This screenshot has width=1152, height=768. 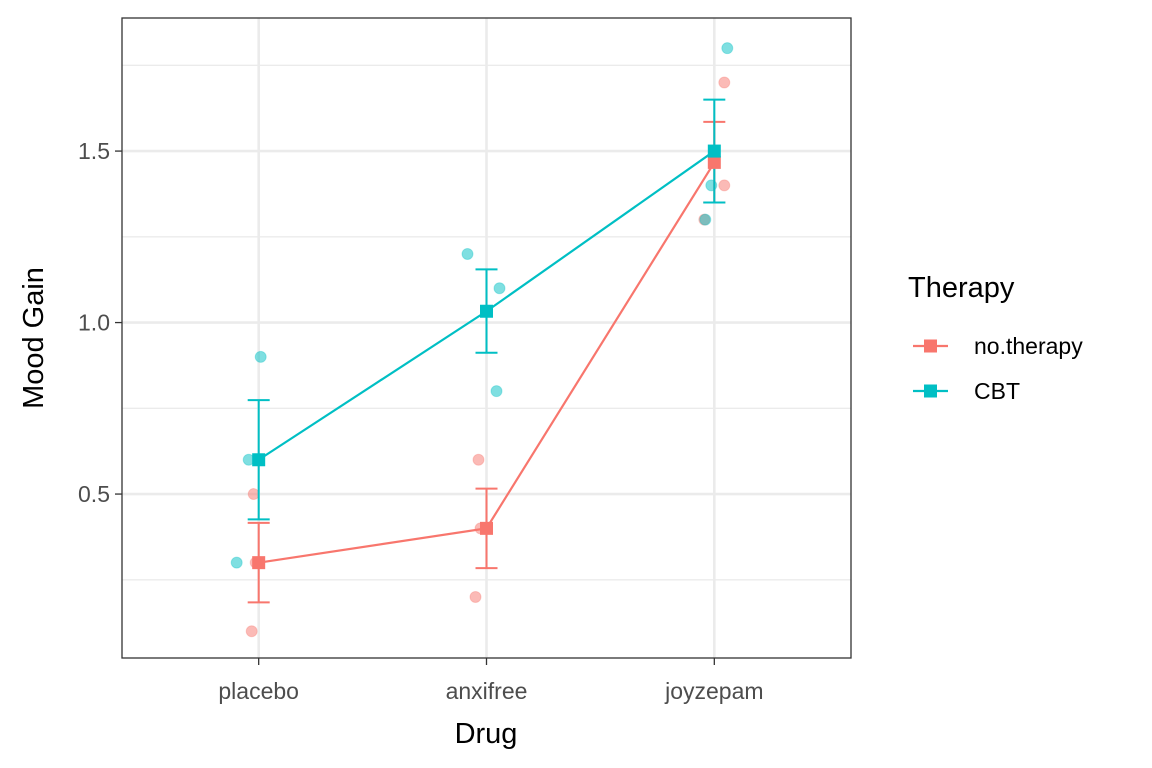 What do you see at coordinates (94, 323) in the screenshot?
I see `y-tick-label: 1.0` at bounding box center [94, 323].